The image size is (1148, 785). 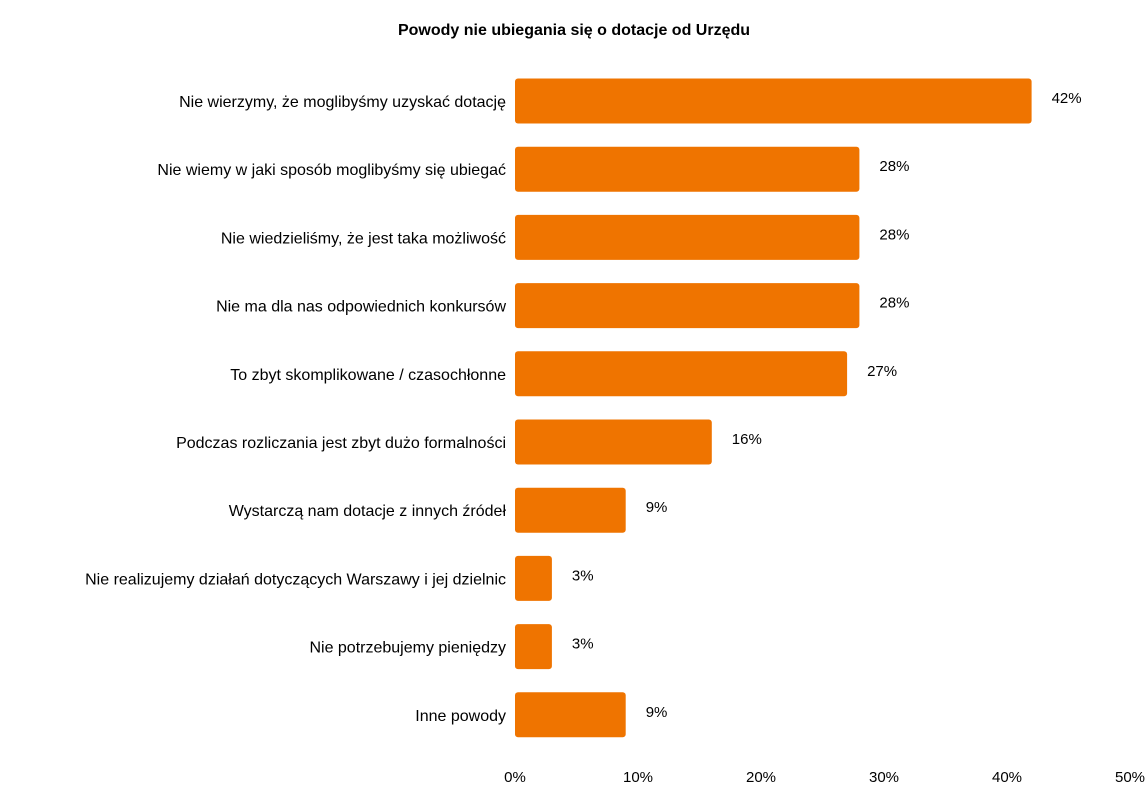 I want to click on category-label: Inne powody, so click(x=460, y=716).